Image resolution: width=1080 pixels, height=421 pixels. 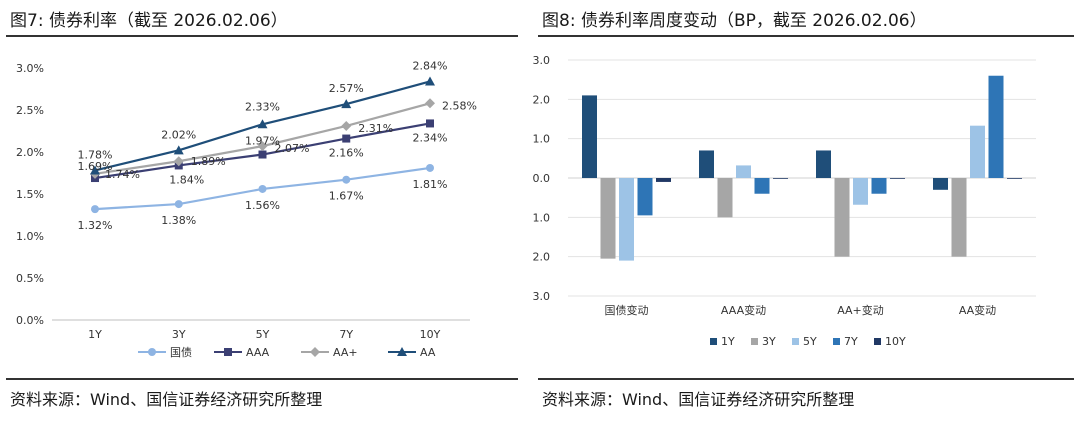 What do you see at coordinates (810, 341) in the screenshot?
I see `legend-label-5Y: 5Y` at bounding box center [810, 341].